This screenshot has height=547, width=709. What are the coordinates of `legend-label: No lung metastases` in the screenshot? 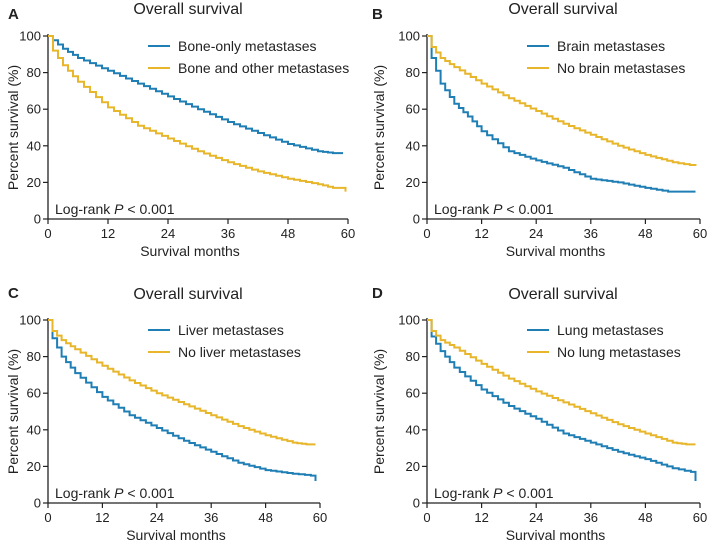 It's located at (619, 352).